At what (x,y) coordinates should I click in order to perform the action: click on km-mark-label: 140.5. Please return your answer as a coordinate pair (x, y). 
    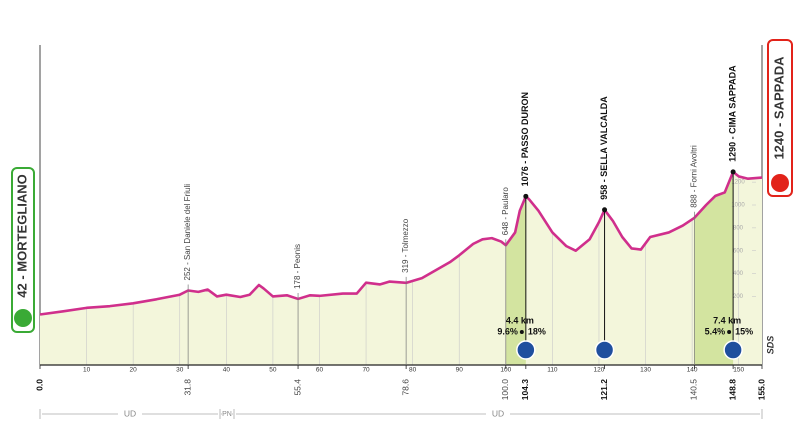
    Looking at the image, I should click on (694, 390).